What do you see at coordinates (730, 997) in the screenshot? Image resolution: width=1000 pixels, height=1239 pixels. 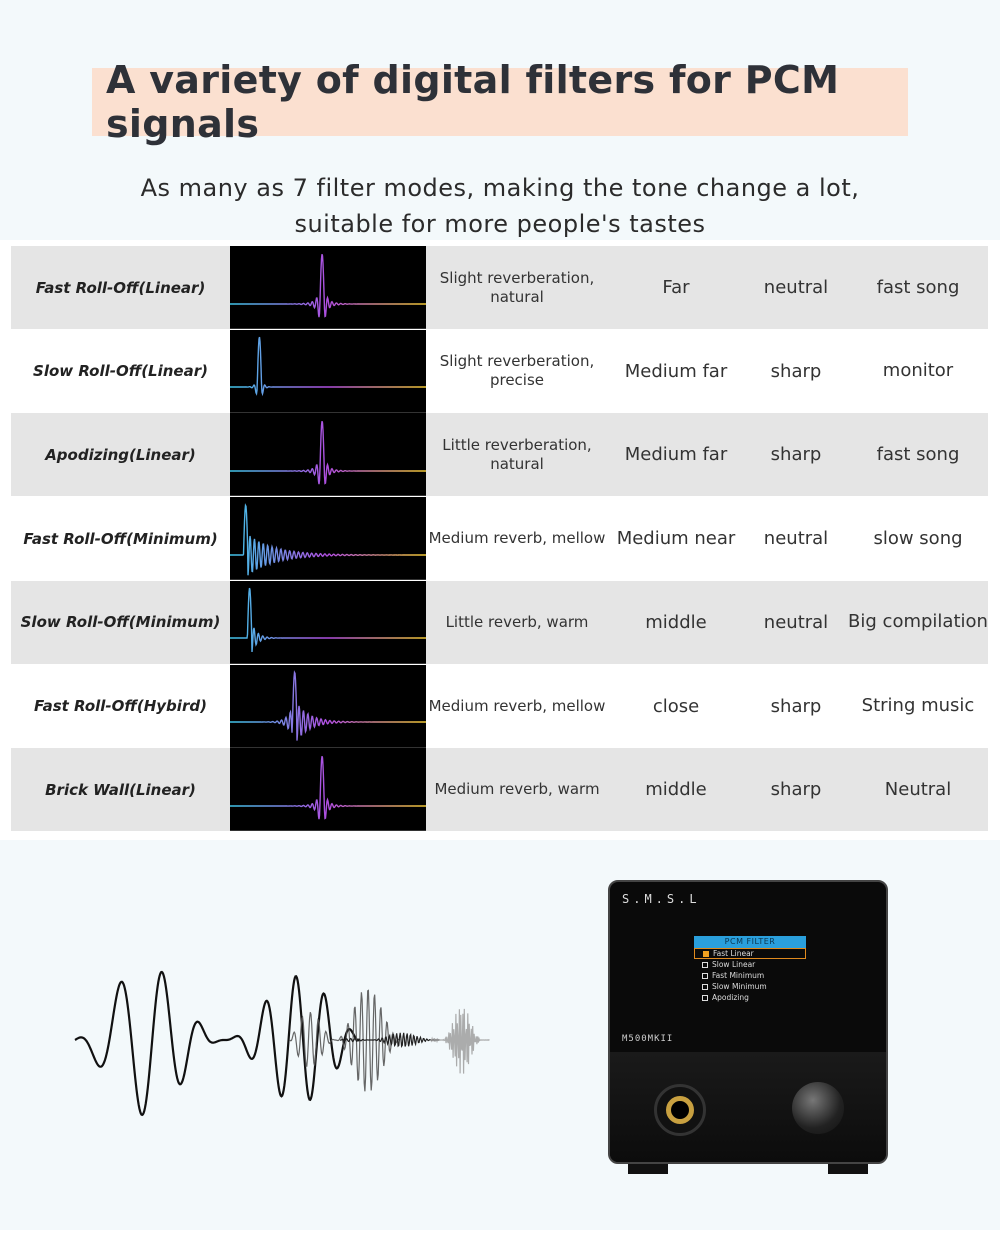 I see `menu-item-label: Apodizing` at bounding box center [730, 997].